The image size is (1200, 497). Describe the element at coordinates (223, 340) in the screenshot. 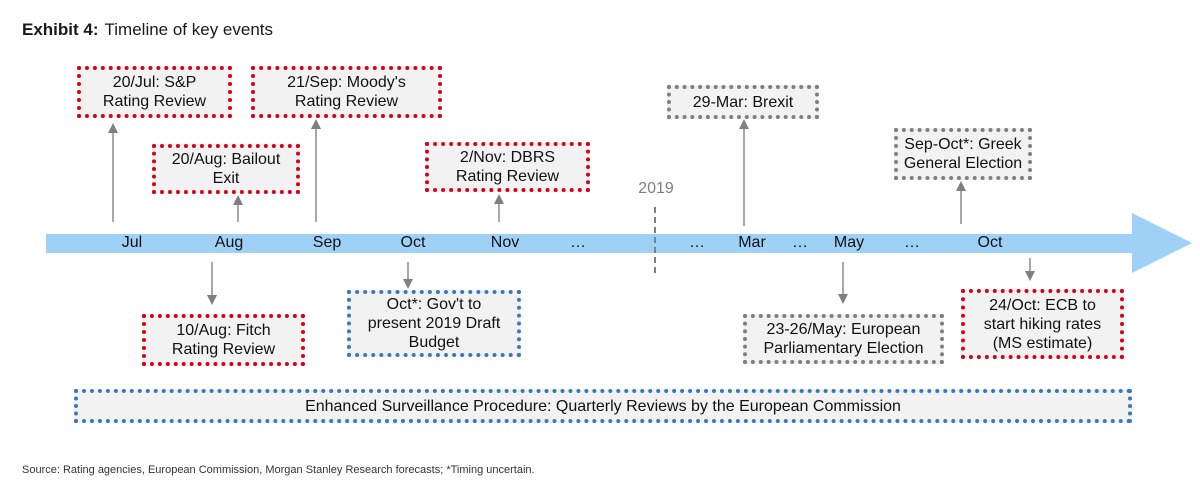

I see `event-fitch-rating-review: 10/Aug: Fitch Rating Review` at that location.